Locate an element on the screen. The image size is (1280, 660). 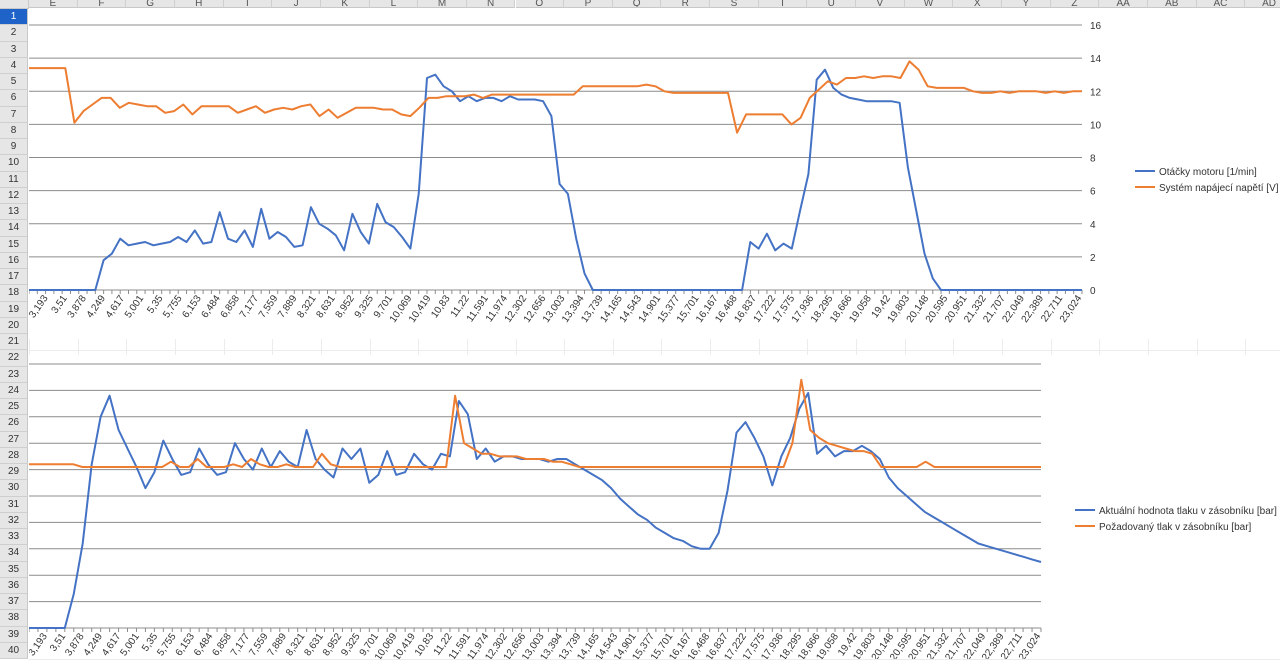
column-header-ab: AB is located at coordinates (1172, 4).